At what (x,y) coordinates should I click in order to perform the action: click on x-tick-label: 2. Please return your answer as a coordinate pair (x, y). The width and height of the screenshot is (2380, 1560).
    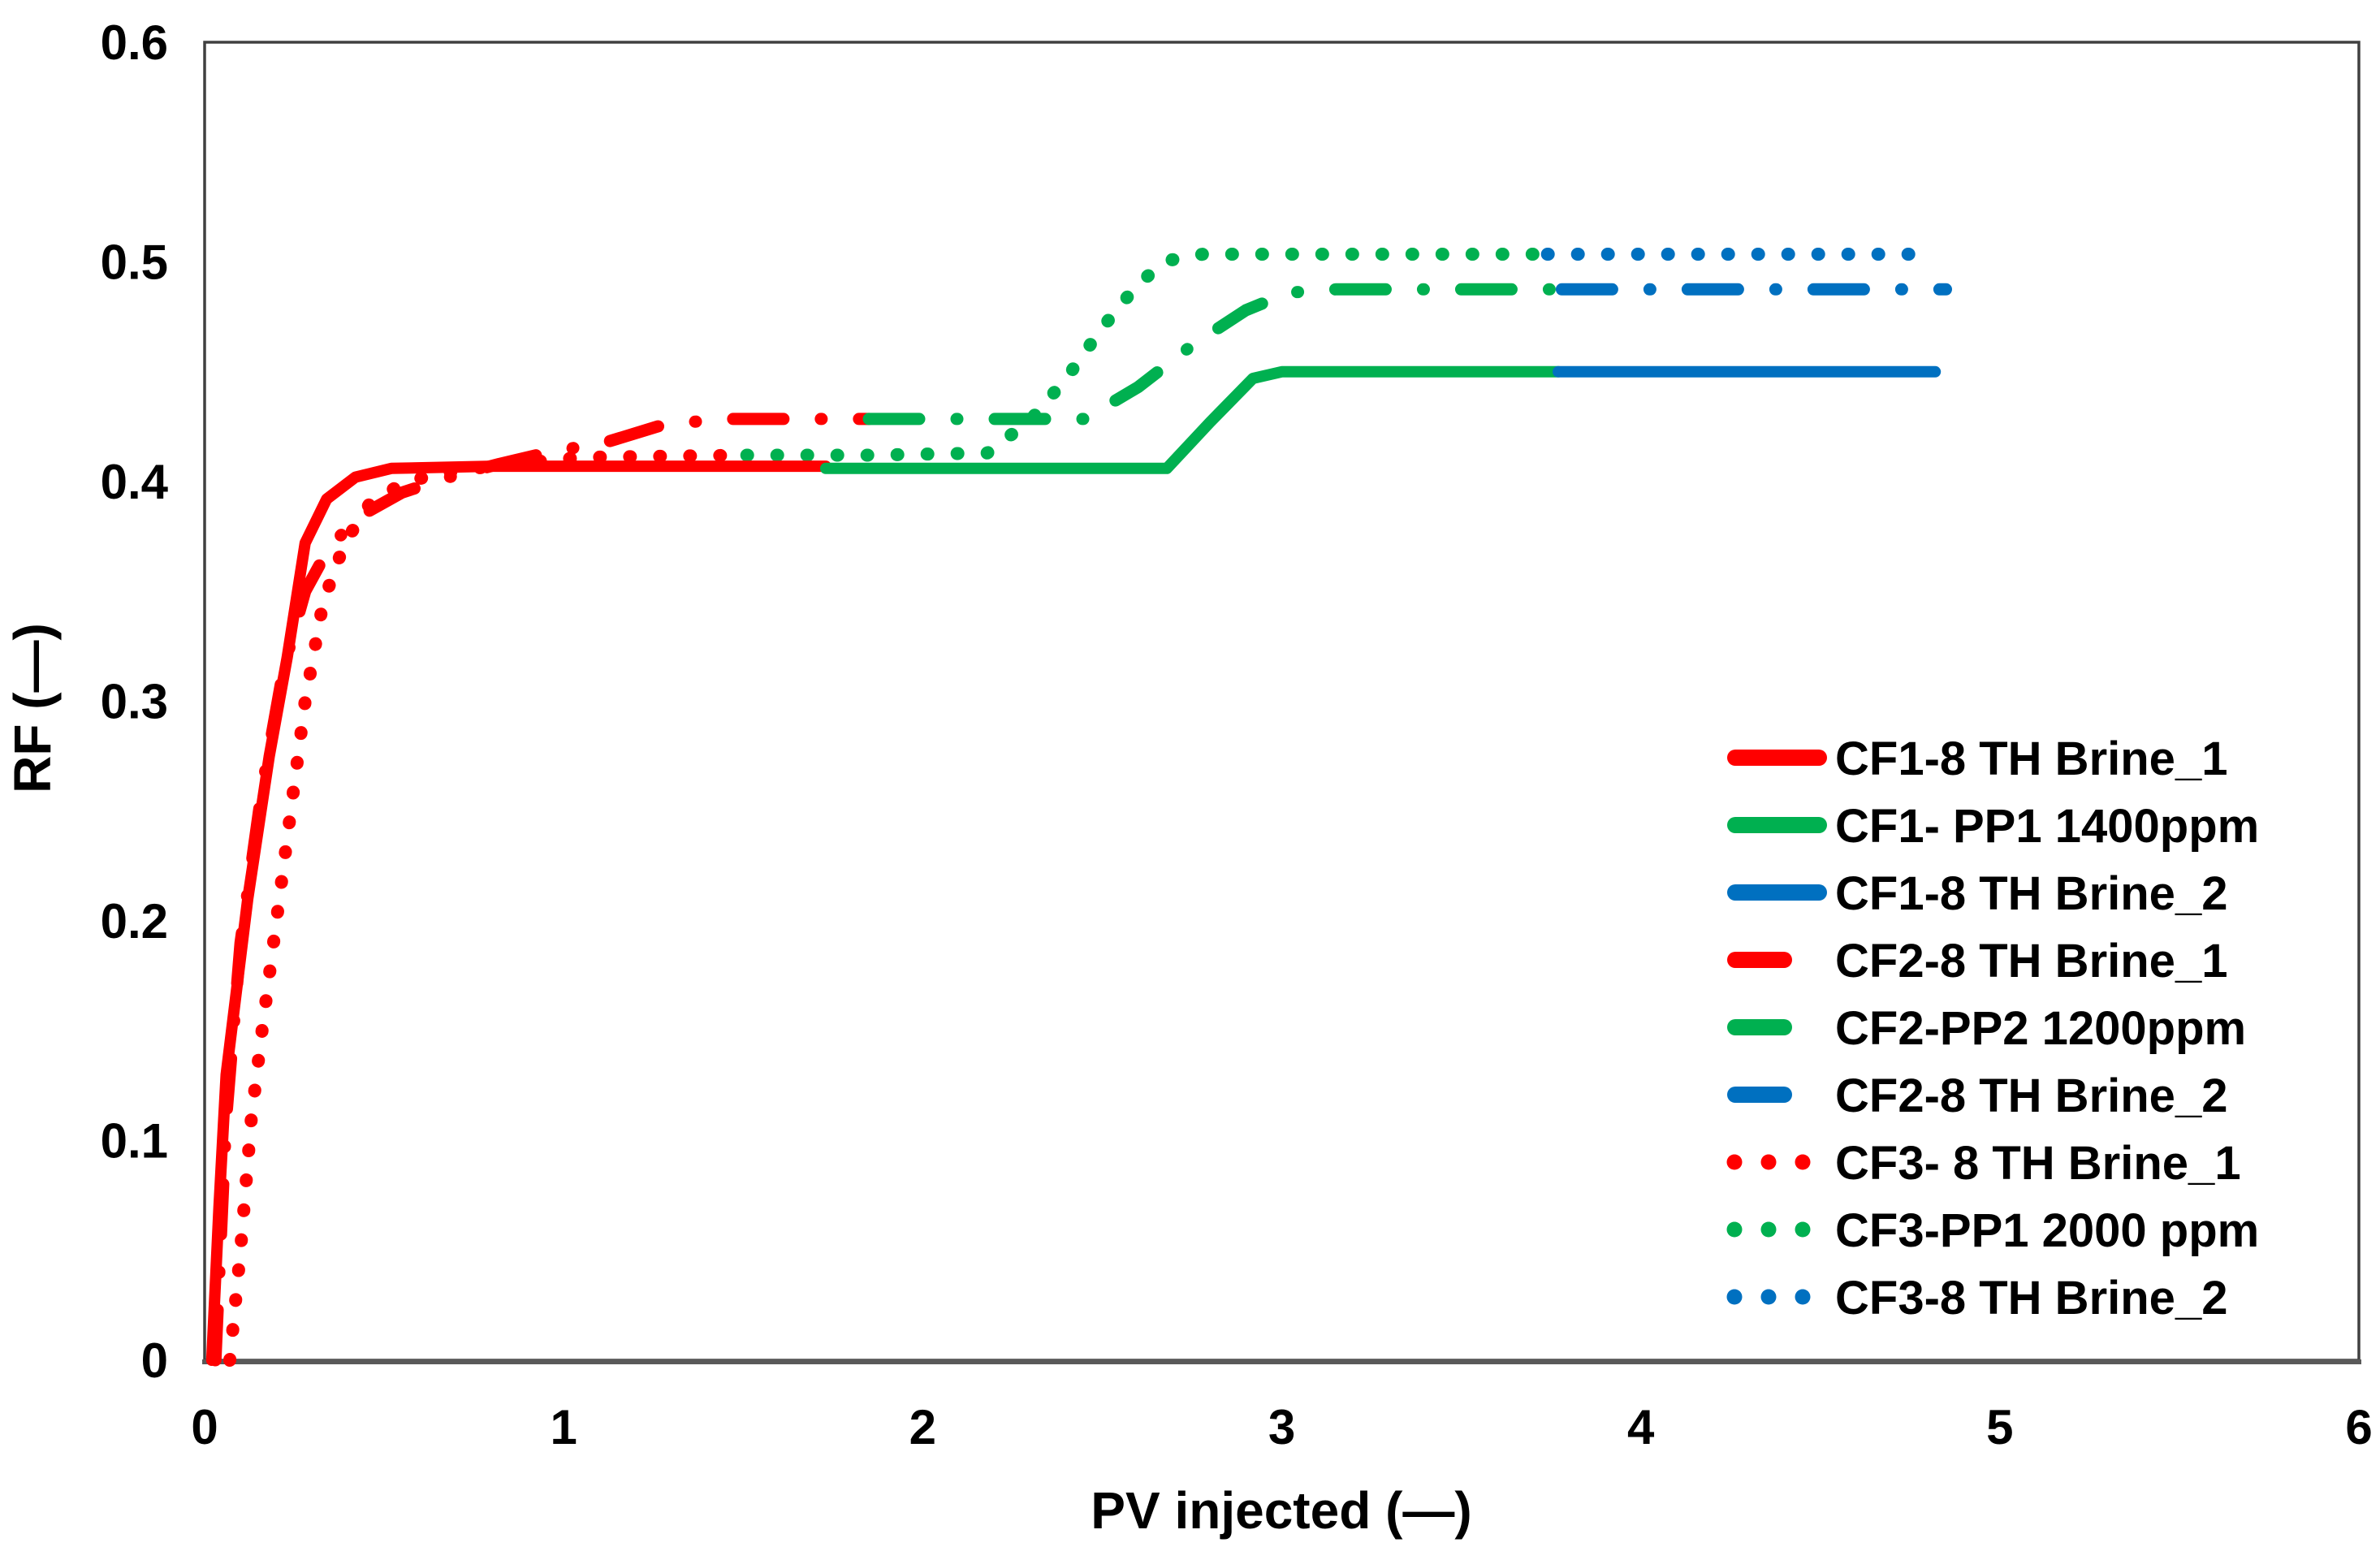
    Looking at the image, I should click on (922, 1427).